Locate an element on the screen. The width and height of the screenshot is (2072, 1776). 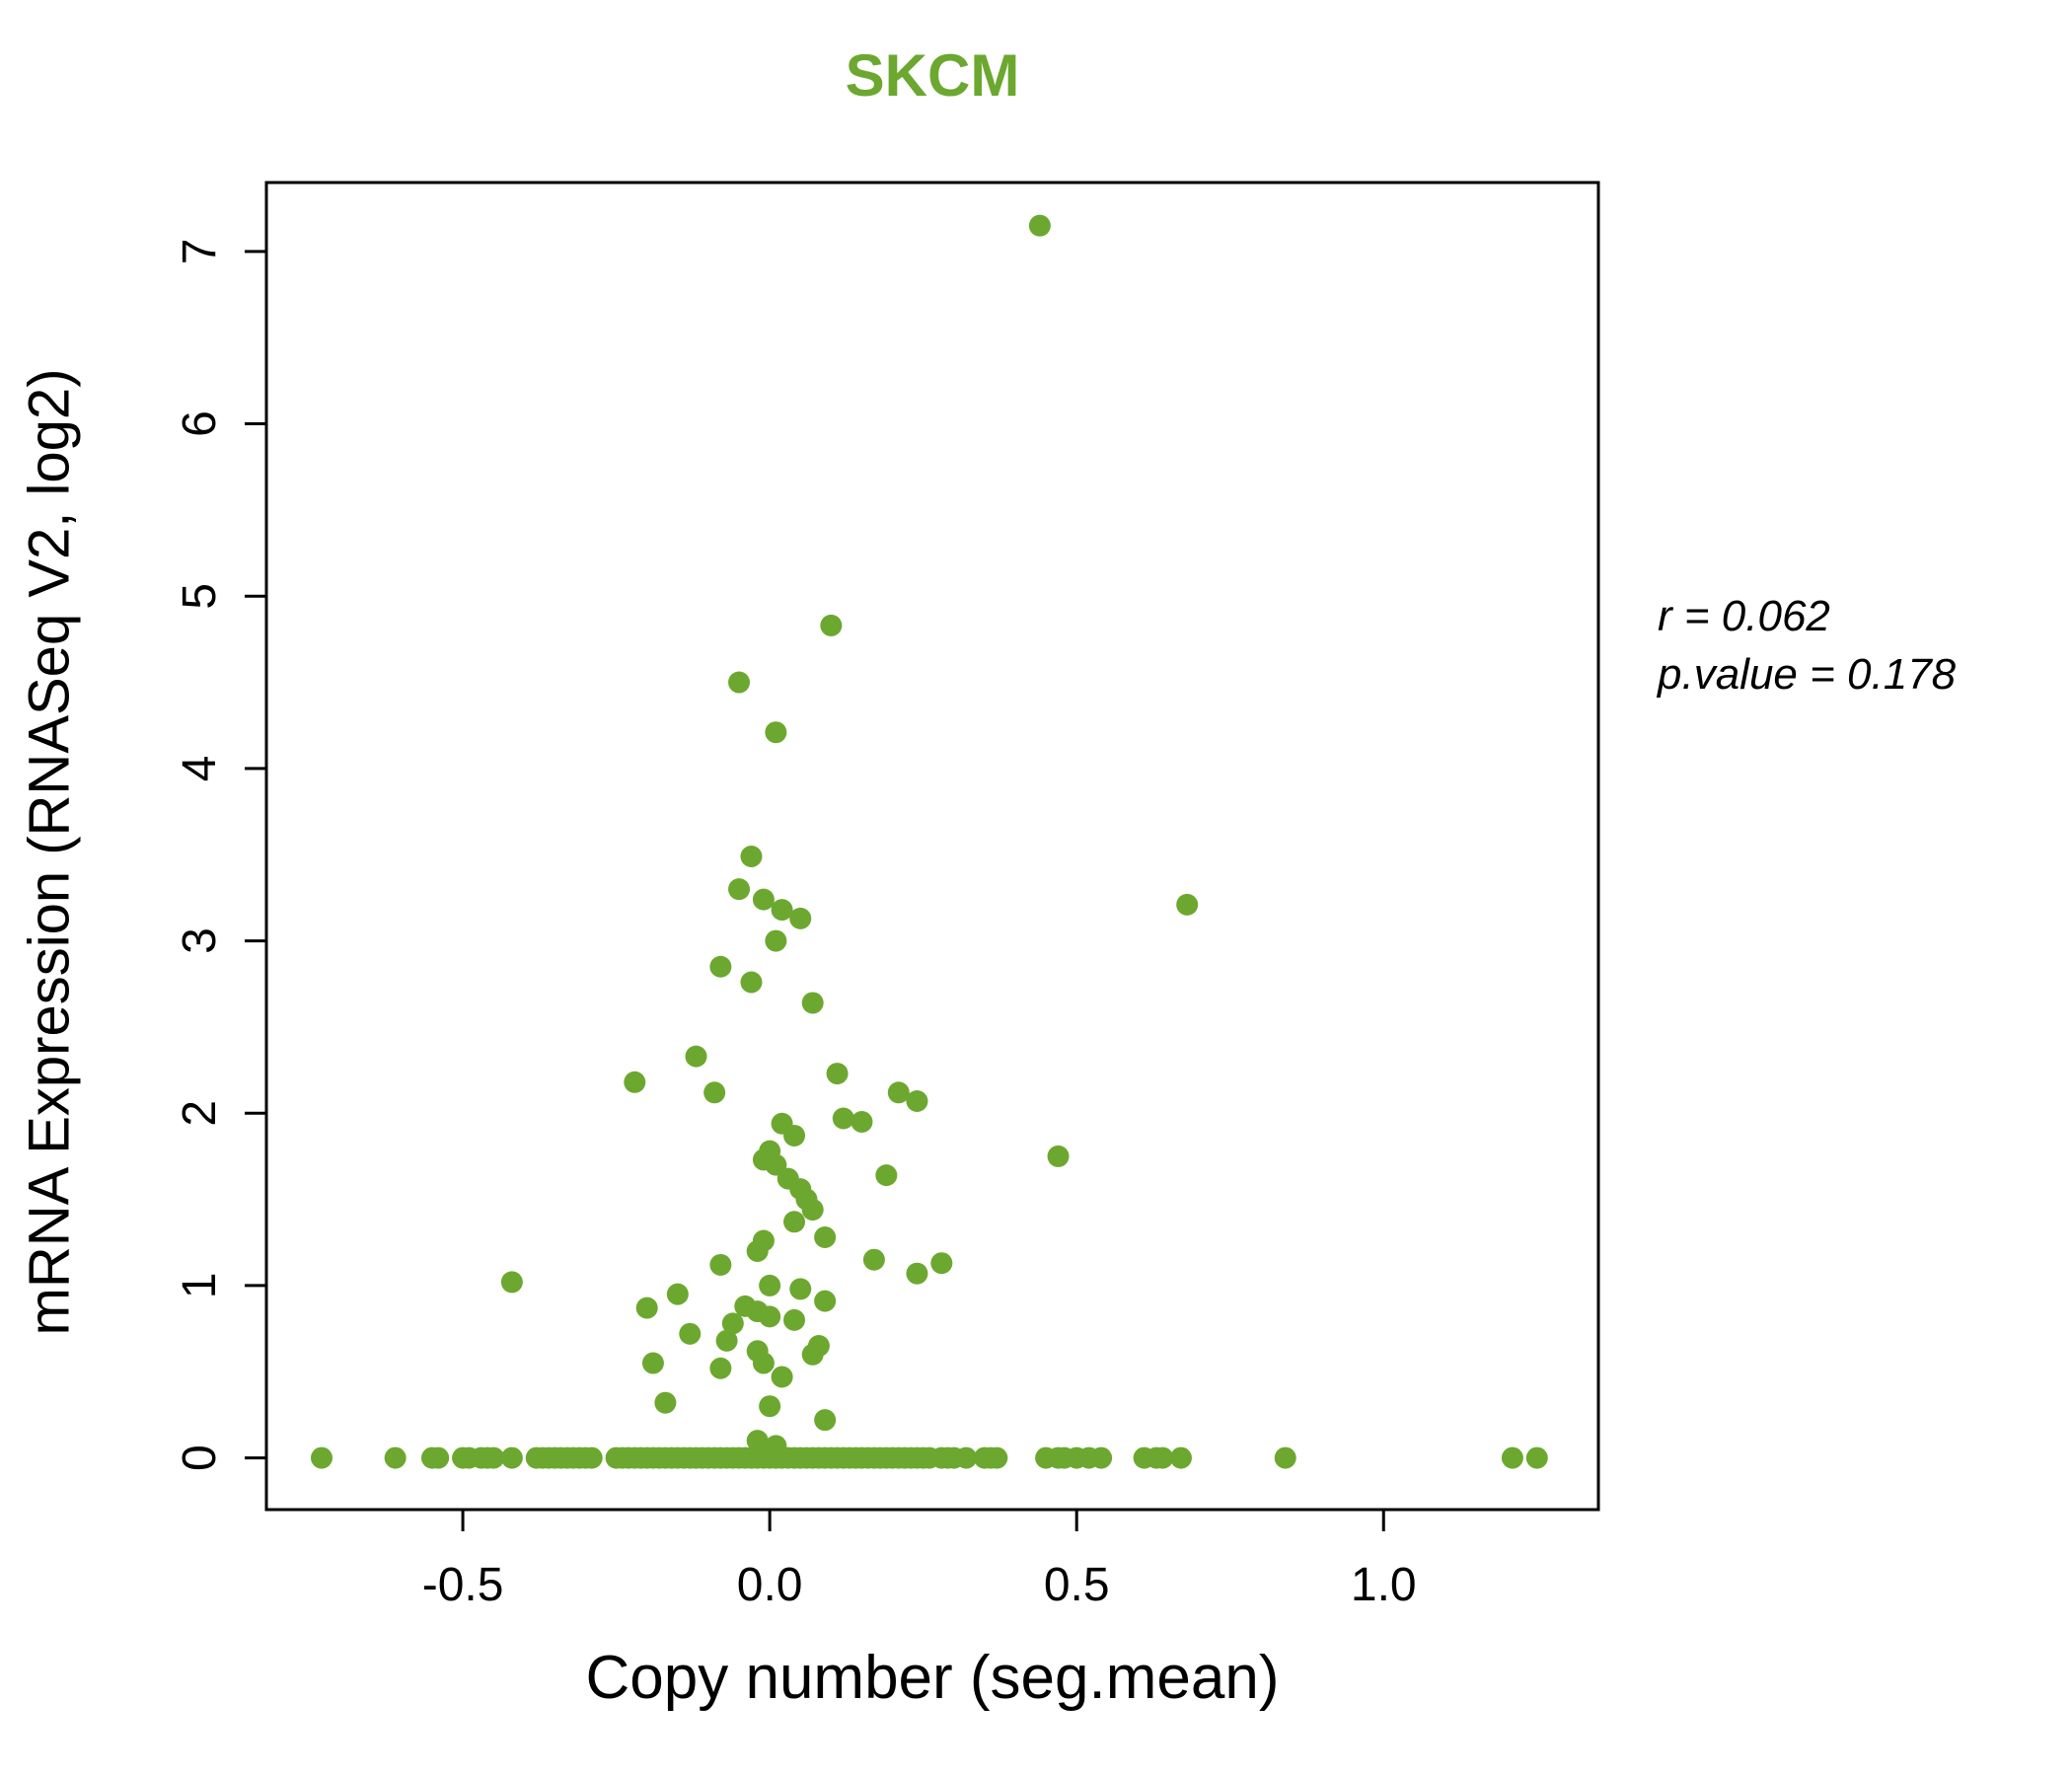
r-value-text: r = 0.062 is located at coordinates (1744, 616).